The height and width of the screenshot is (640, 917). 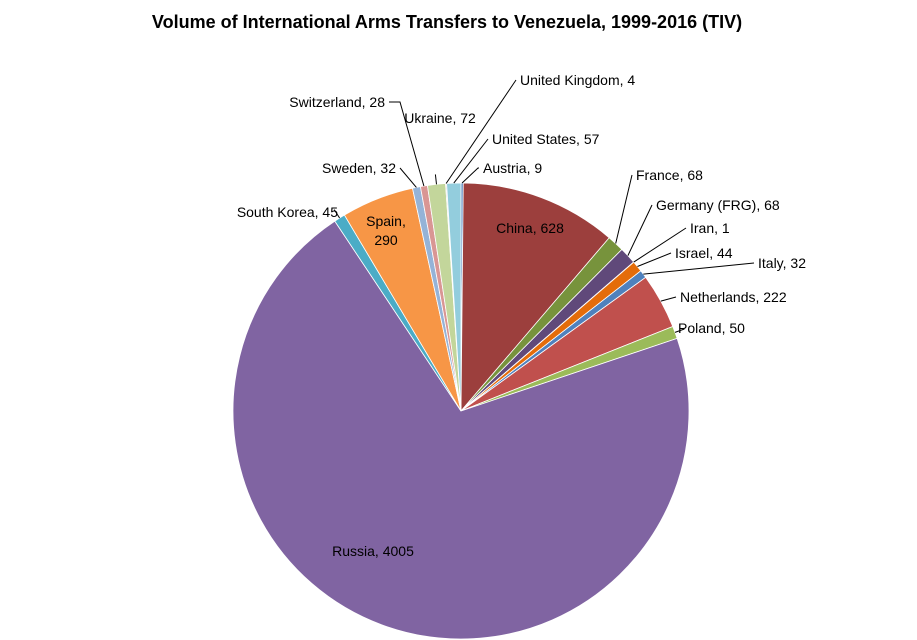 What do you see at coordinates (481, 131) in the screenshot?
I see `leader-line-united-kingdom` at bounding box center [481, 131].